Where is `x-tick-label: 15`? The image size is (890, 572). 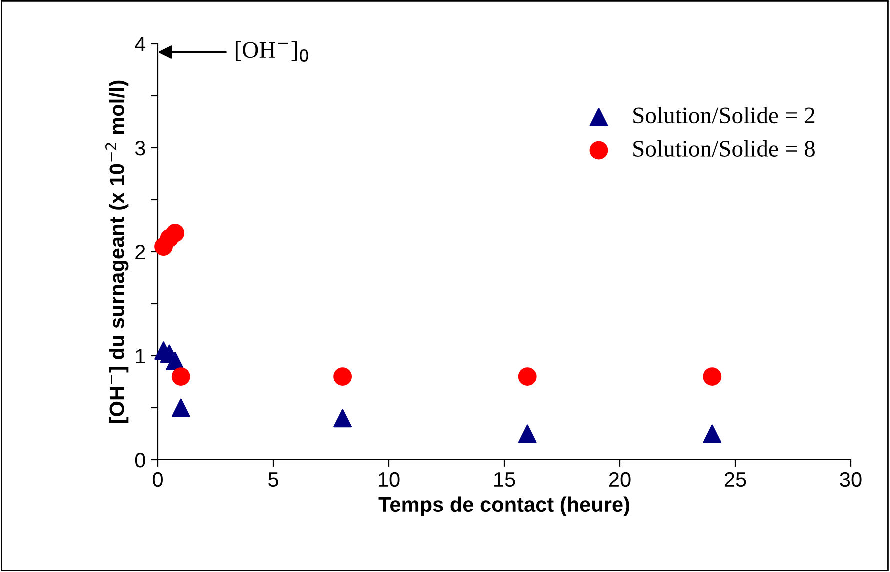 x-tick-label: 15 is located at coordinates (505, 480).